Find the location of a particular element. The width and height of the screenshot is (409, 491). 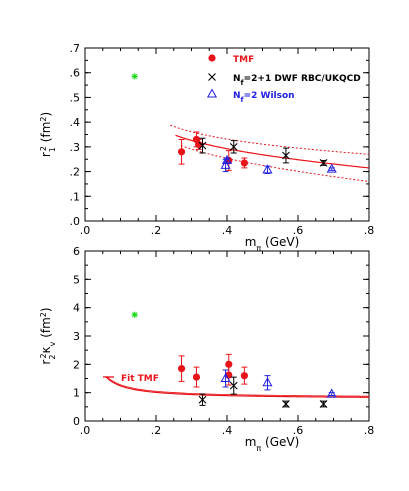

y-axis-label-rest-end: ) is located at coordinates (46, 309).